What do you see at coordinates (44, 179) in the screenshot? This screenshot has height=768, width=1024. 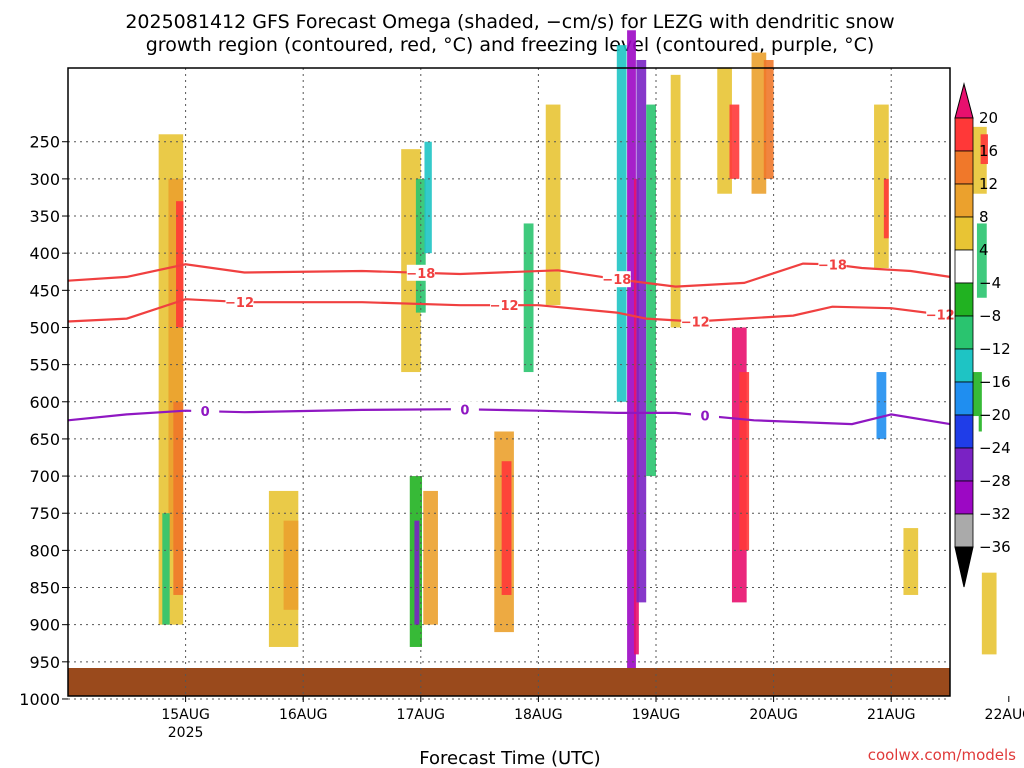 I see `y-tick-label: 300` at bounding box center [44, 179].